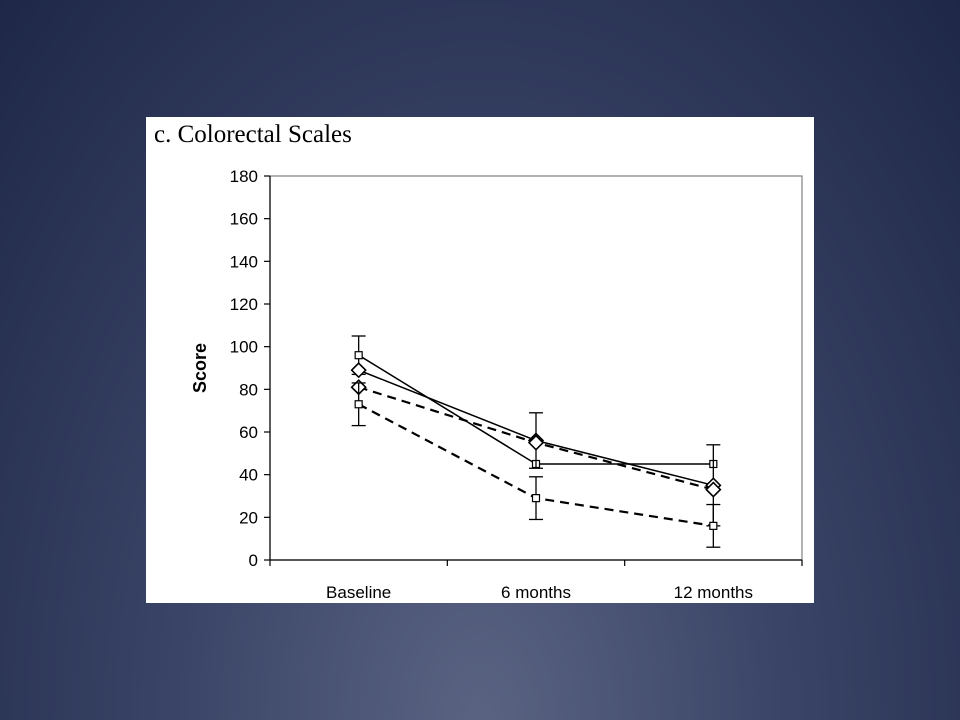  What do you see at coordinates (244, 261) in the screenshot?
I see `y-tick-label: 140` at bounding box center [244, 261].